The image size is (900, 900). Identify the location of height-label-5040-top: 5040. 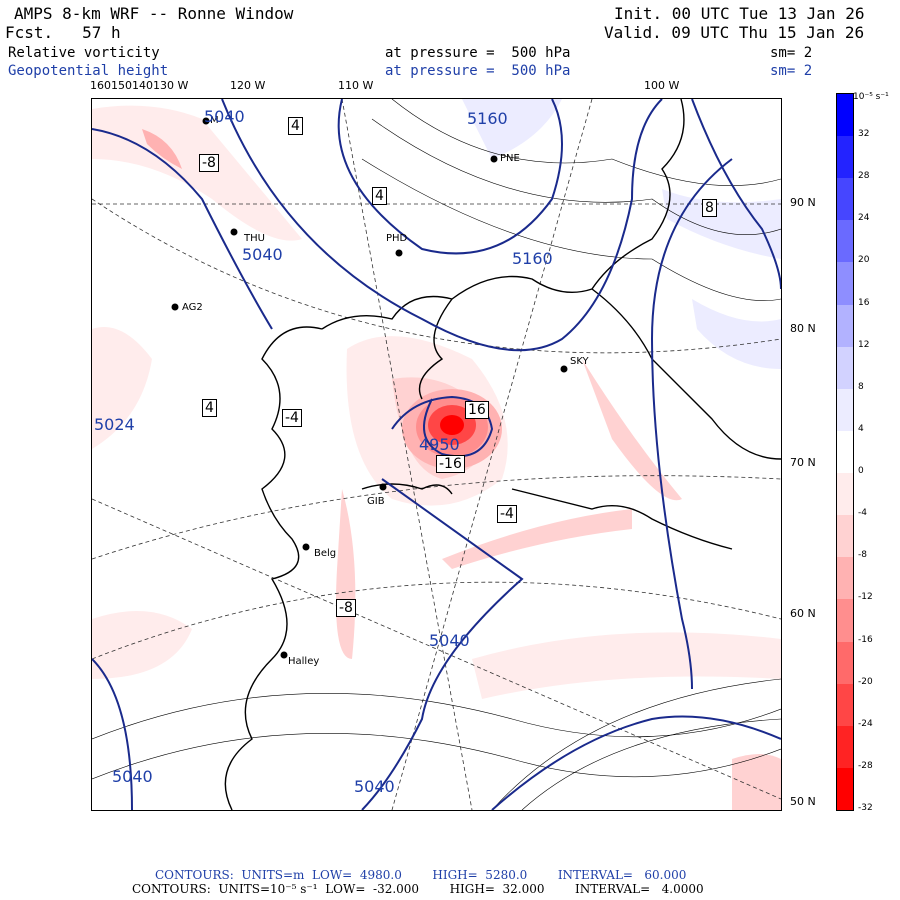
(224, 116).